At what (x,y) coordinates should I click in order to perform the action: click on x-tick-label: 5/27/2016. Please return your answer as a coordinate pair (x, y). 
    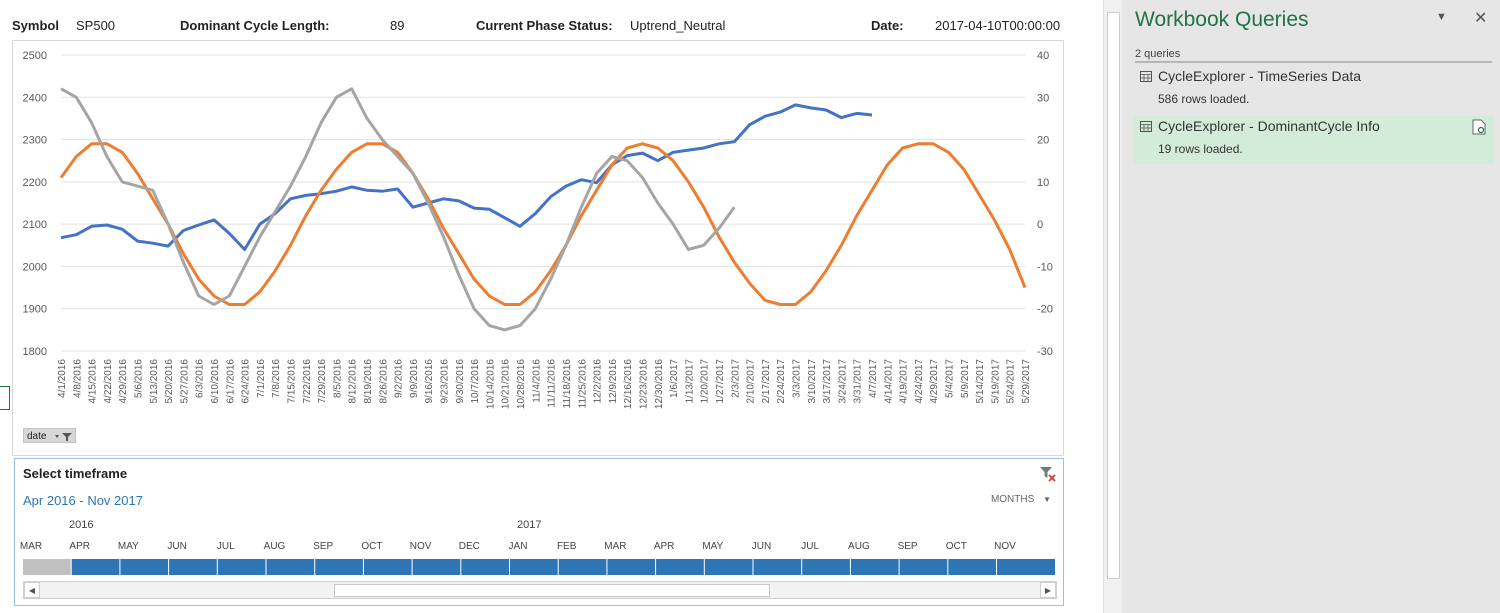
    Looking at the image, I should click on (184, 381).